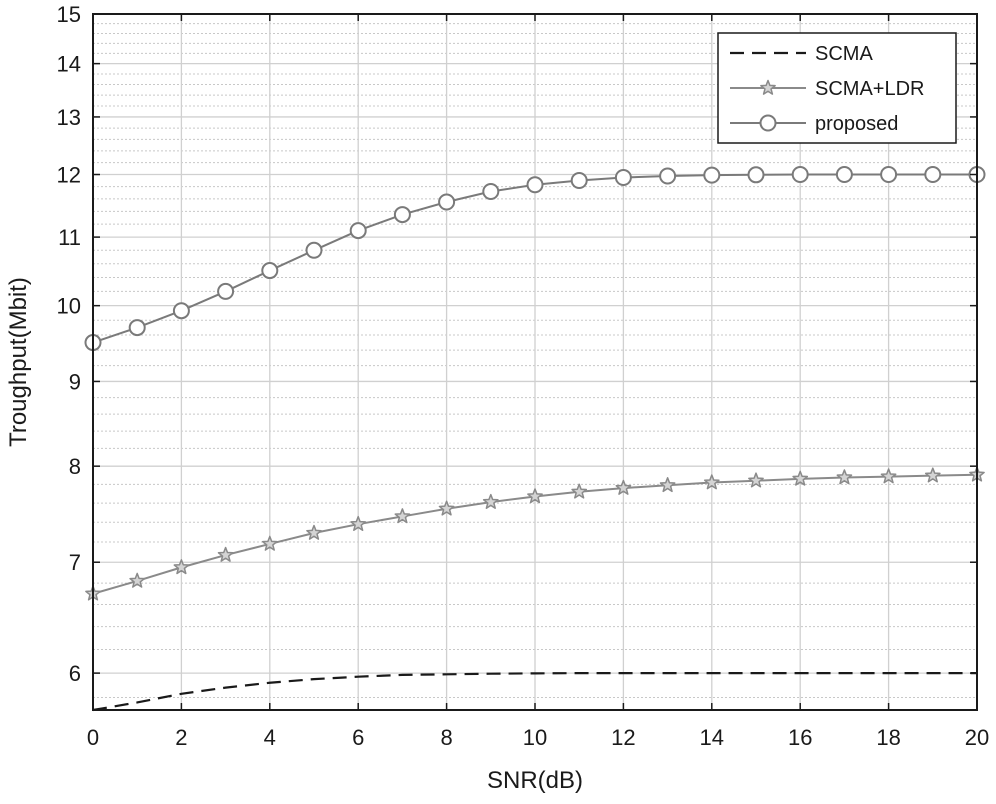 Image resolution: width=996 pixels, height=804 pixels. I want to click on y-tick-label: 13, so click(69, 117).